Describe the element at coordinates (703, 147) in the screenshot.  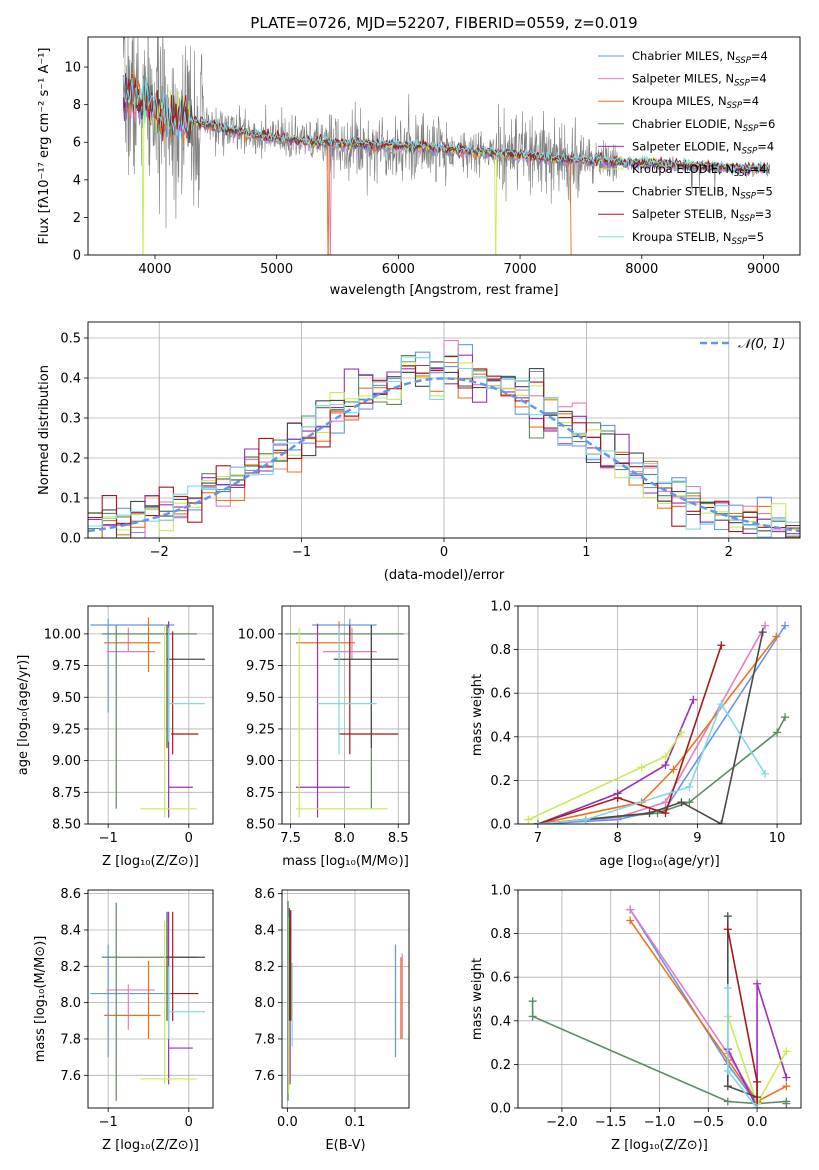
I see `legend-label-salpeter_elodie: Salpeter ELODIE, NSSP=4` at that location.